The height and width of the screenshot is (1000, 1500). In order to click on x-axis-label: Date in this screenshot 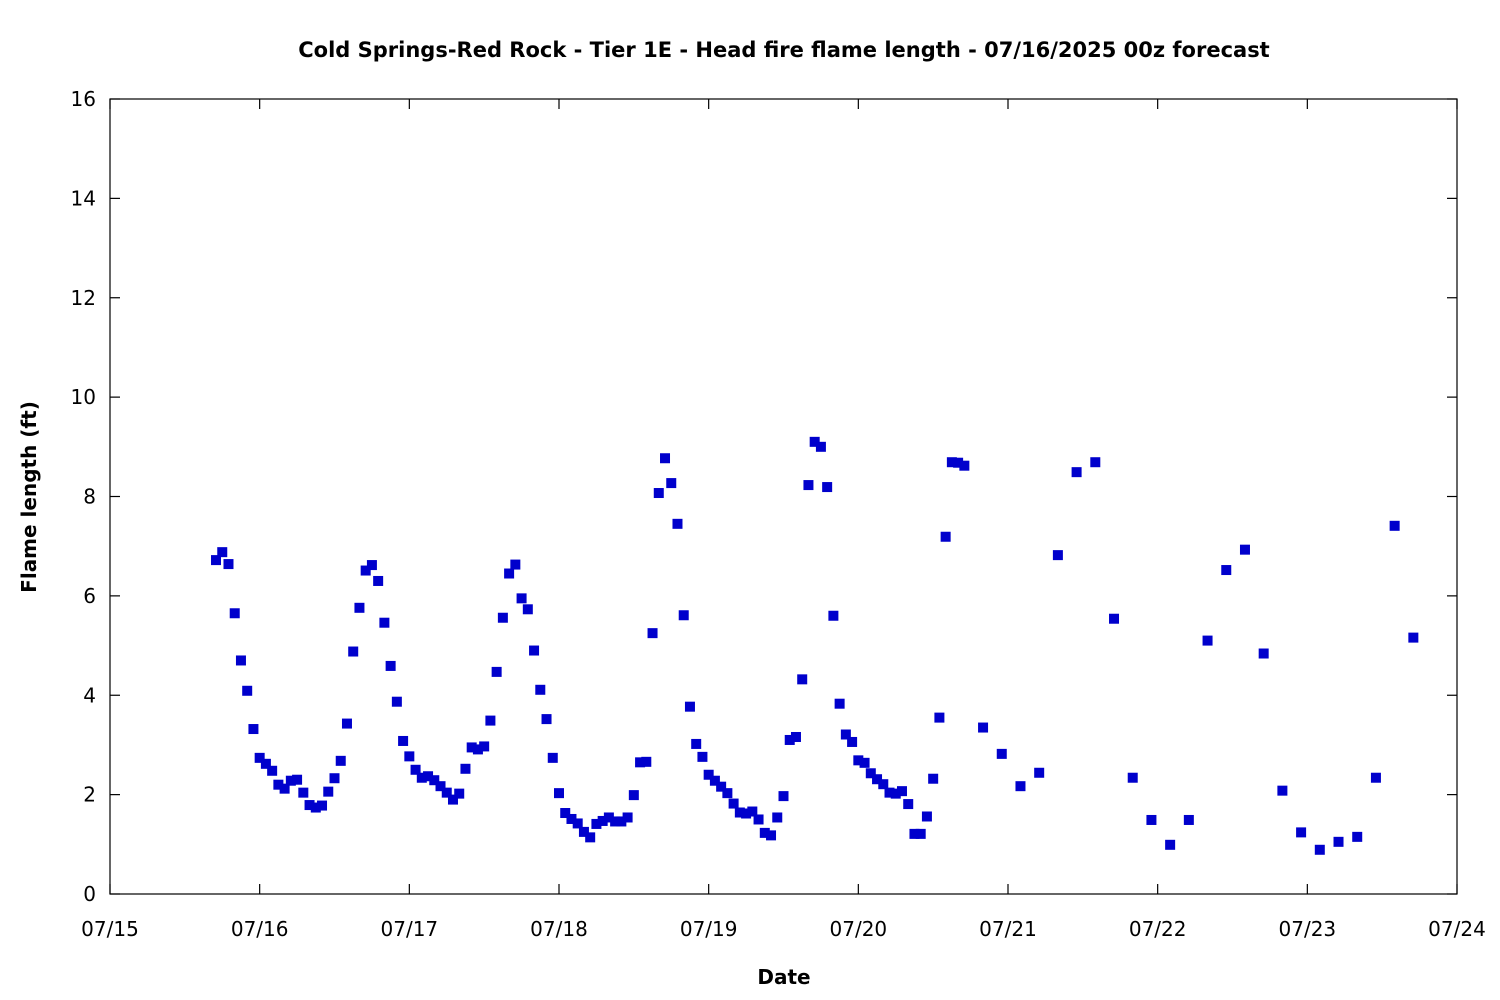, I will do `click(783, 977)`.